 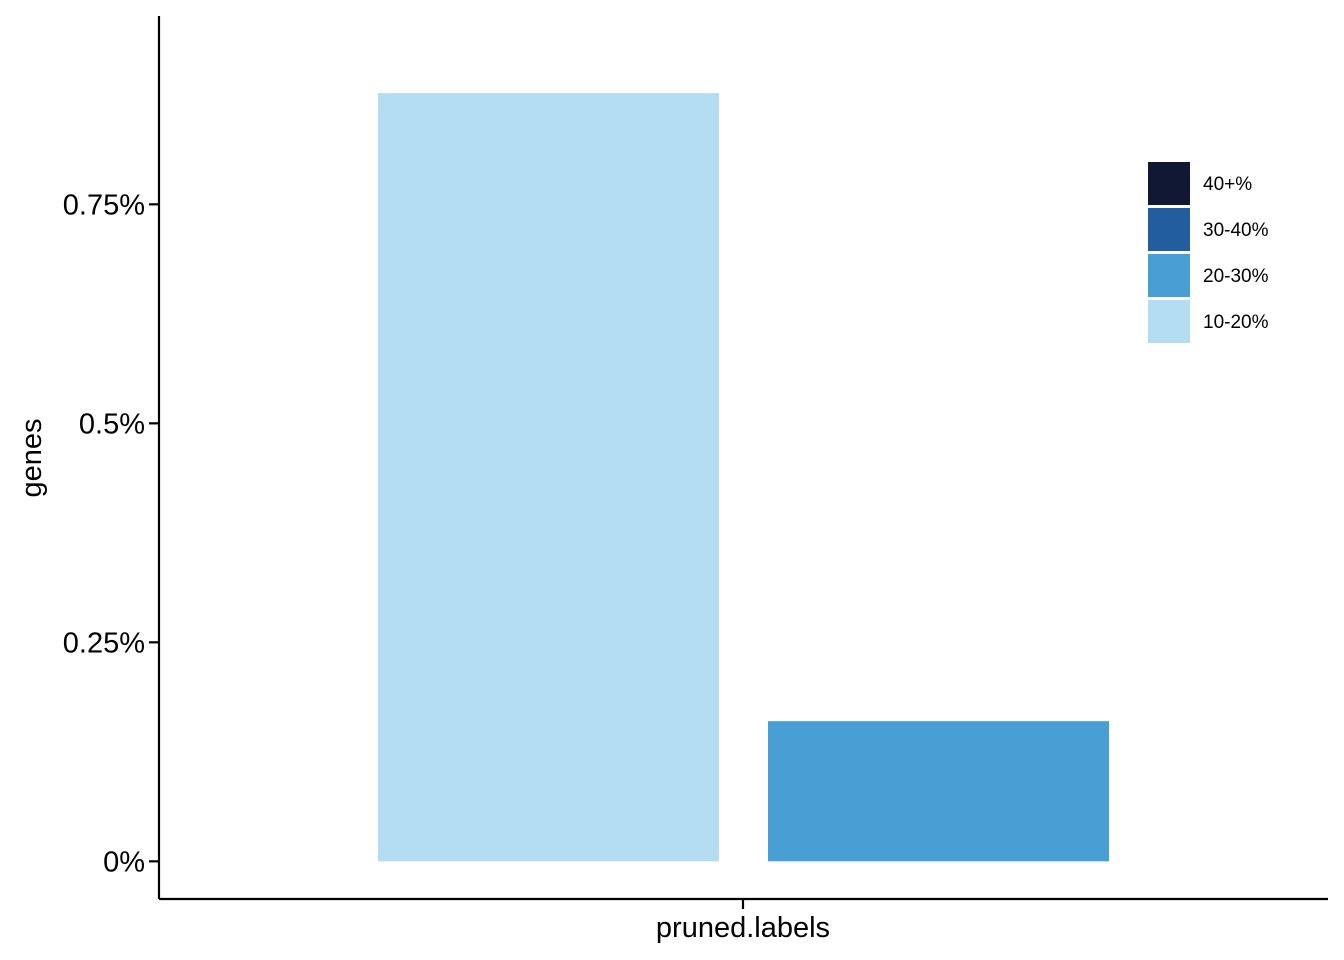 I want to click on legend: 40+% 30-40% 20-30% 10-20%, so click(x=1208, y=252).